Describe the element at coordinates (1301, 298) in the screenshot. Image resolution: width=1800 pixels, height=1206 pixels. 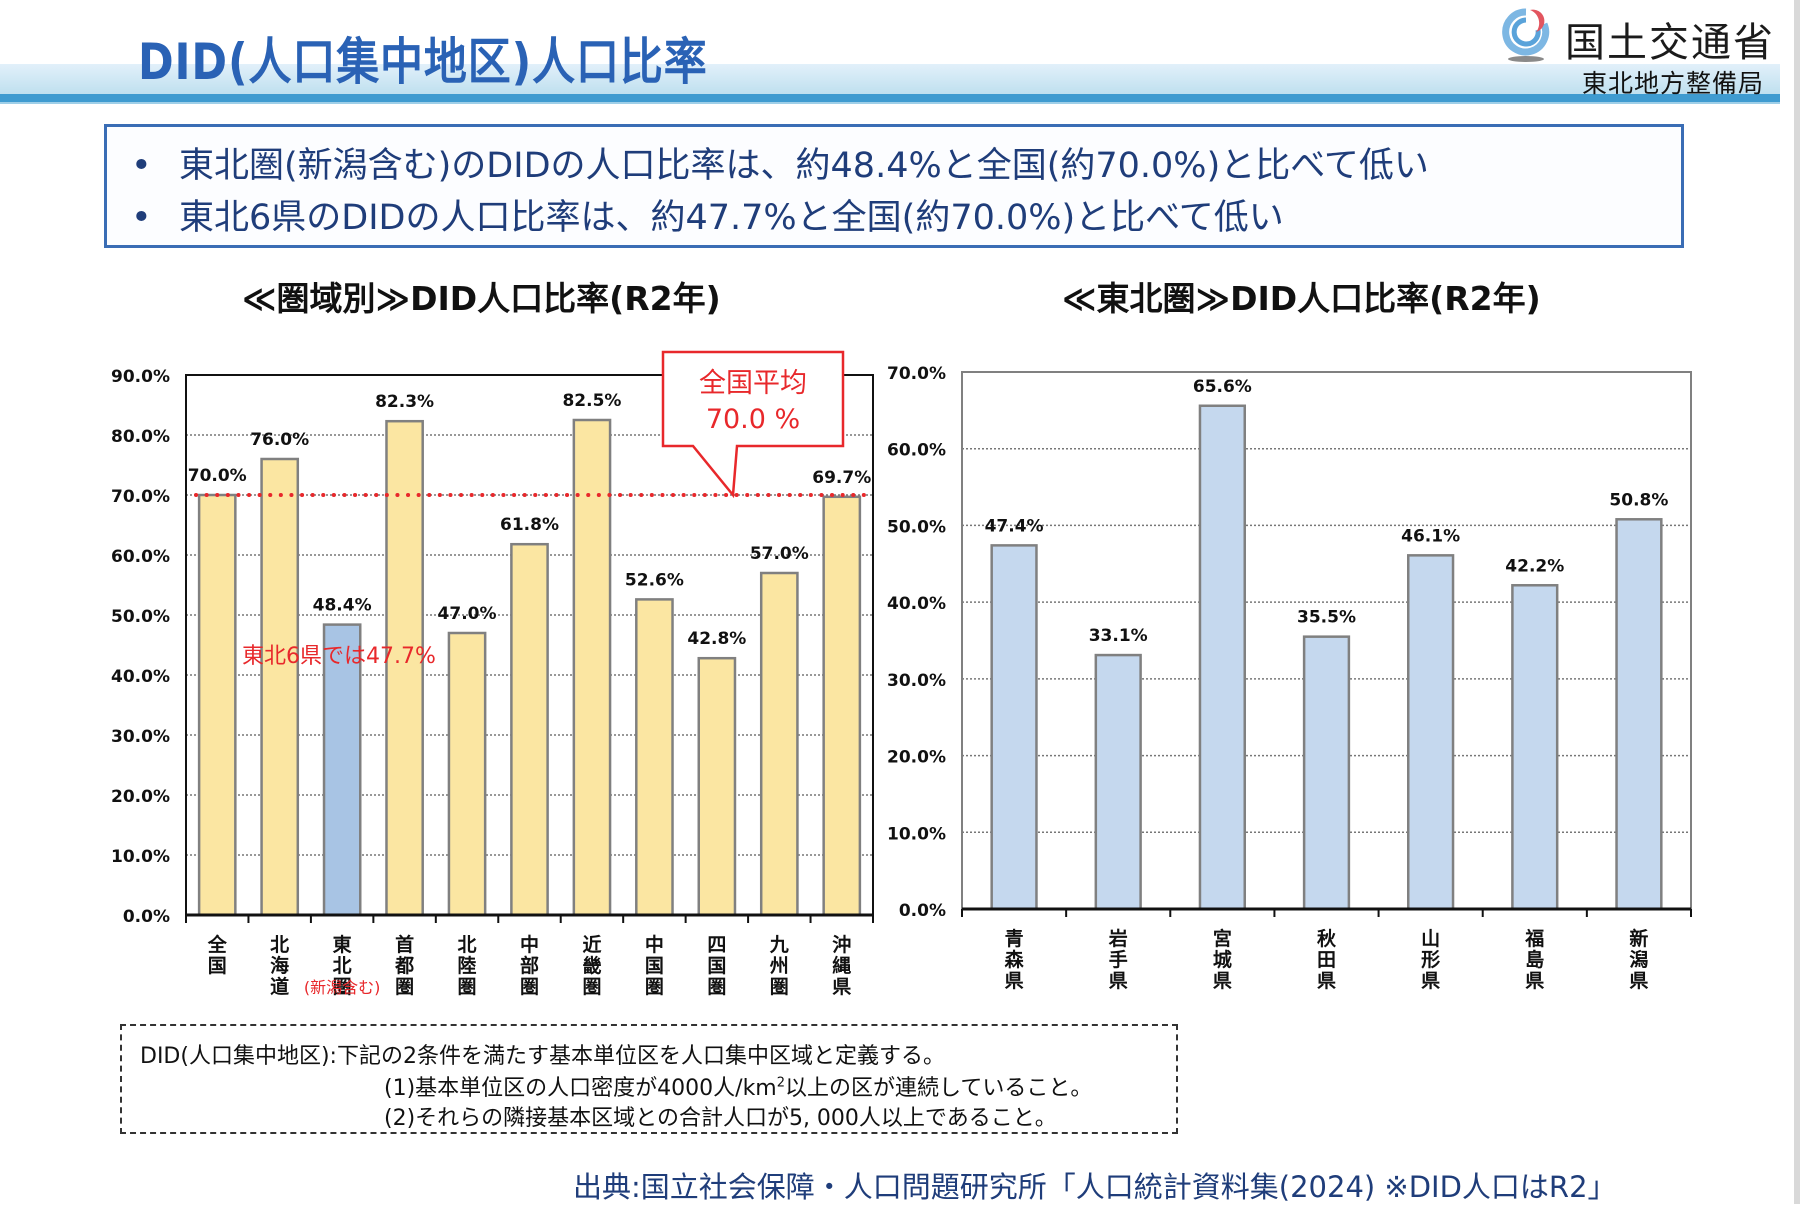
I see `chart-title-tohoku: ≪東北圏≫DID人口比率(R2年)` at that location.